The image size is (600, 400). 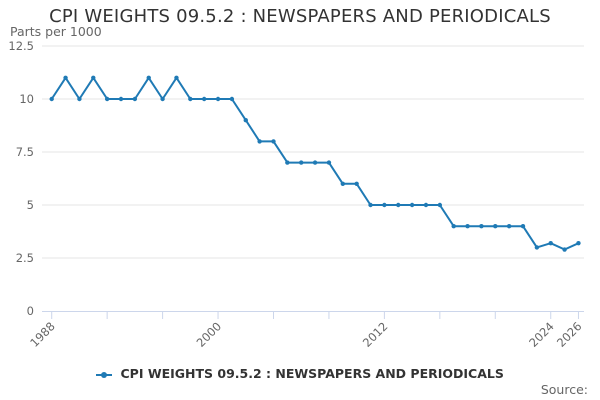 I want to click on x-tick-label: 2012, so click(x=375, y=334).